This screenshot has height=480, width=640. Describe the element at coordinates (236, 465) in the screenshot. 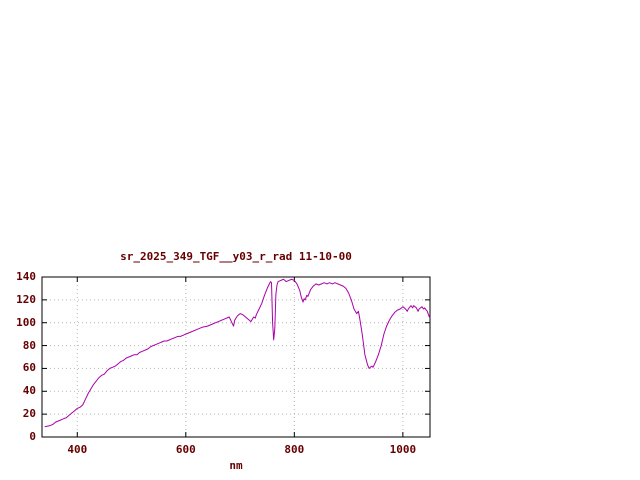

I see `x-axis-title: nm` at that location.